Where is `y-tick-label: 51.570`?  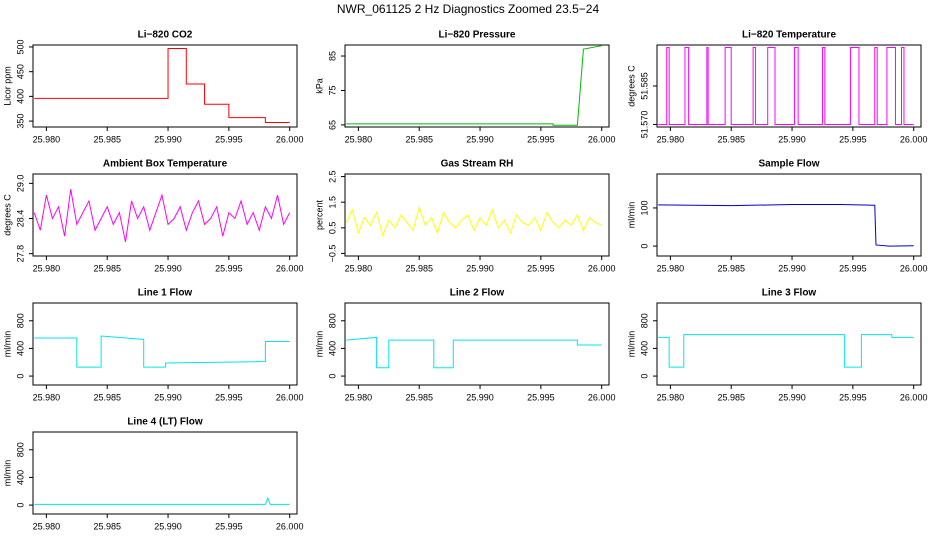 y-tick-label: 51.570 is located at coordinates (644, 125).